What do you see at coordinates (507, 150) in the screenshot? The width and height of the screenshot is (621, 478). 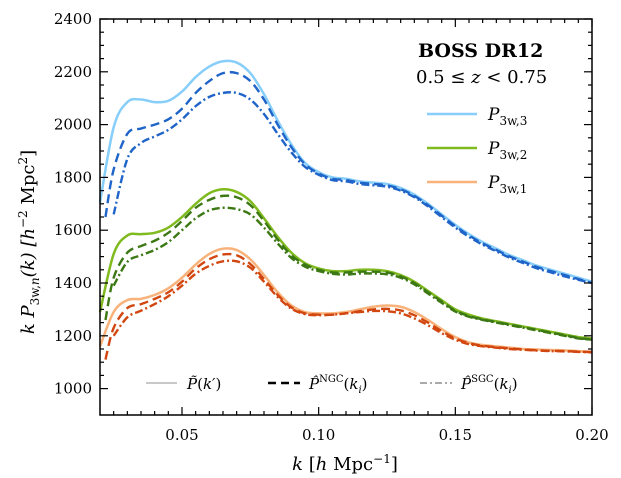 I see `legend-label-p3w2: P3w,2` at bounding box center [507, 150].